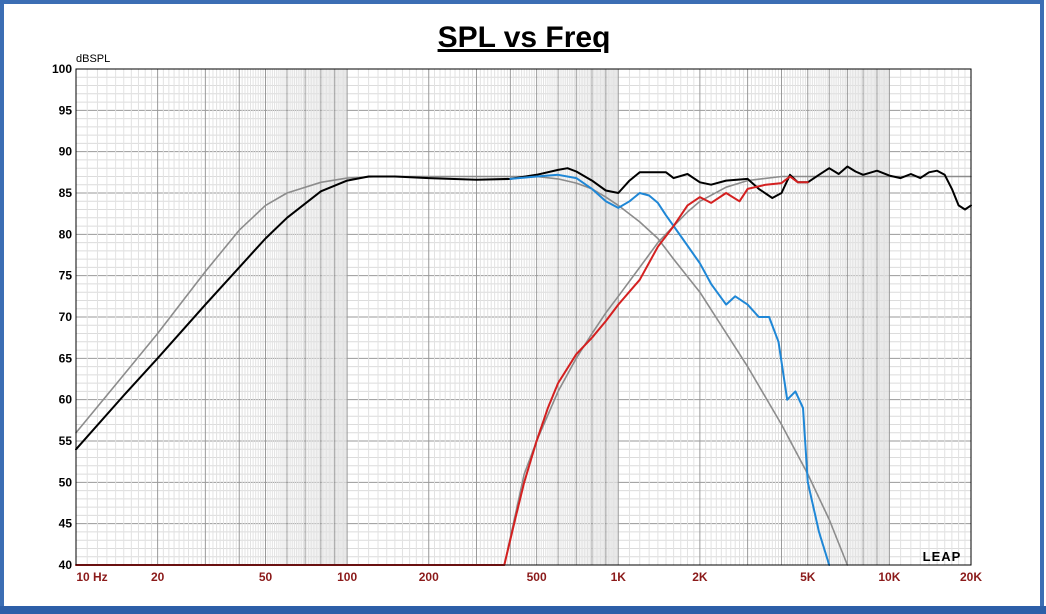 The width and height of the screenshot is (1046, 614). I want to click on y-tick-label: 40, so click(66, 565).